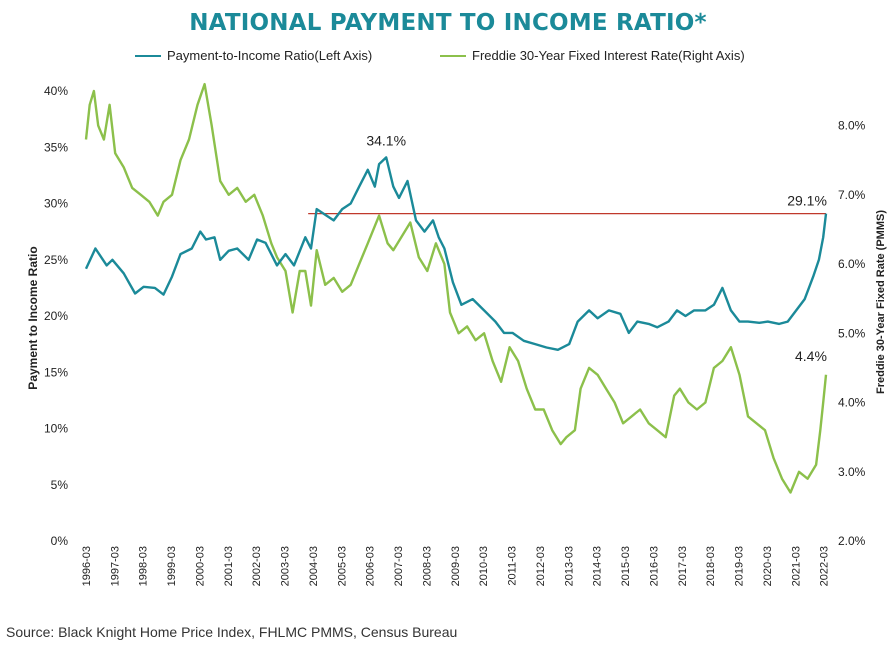 This screenshot has width=896, height=647. What do you see at coordinates (807, 201) in the screenshot?
I see `data-annotation: 29.1%` at bounding box center [807, 201].